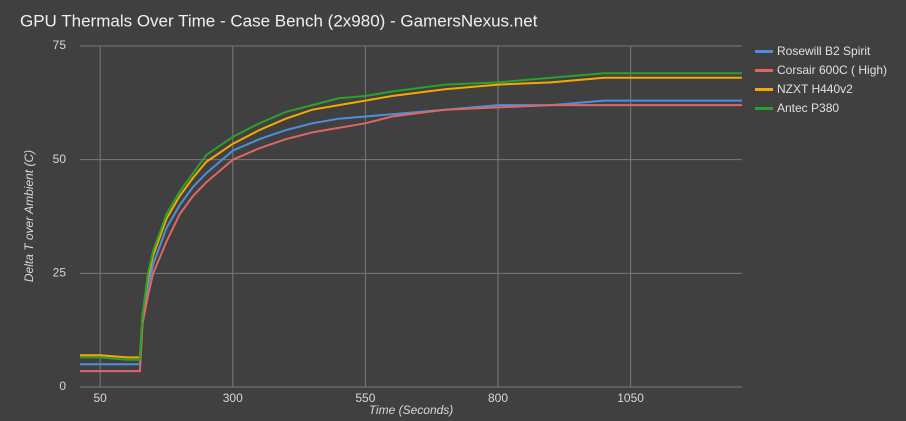 The height and width of the screenshot is (421, 906). I want to click on y-tick-label: 75, so click(60, 45).